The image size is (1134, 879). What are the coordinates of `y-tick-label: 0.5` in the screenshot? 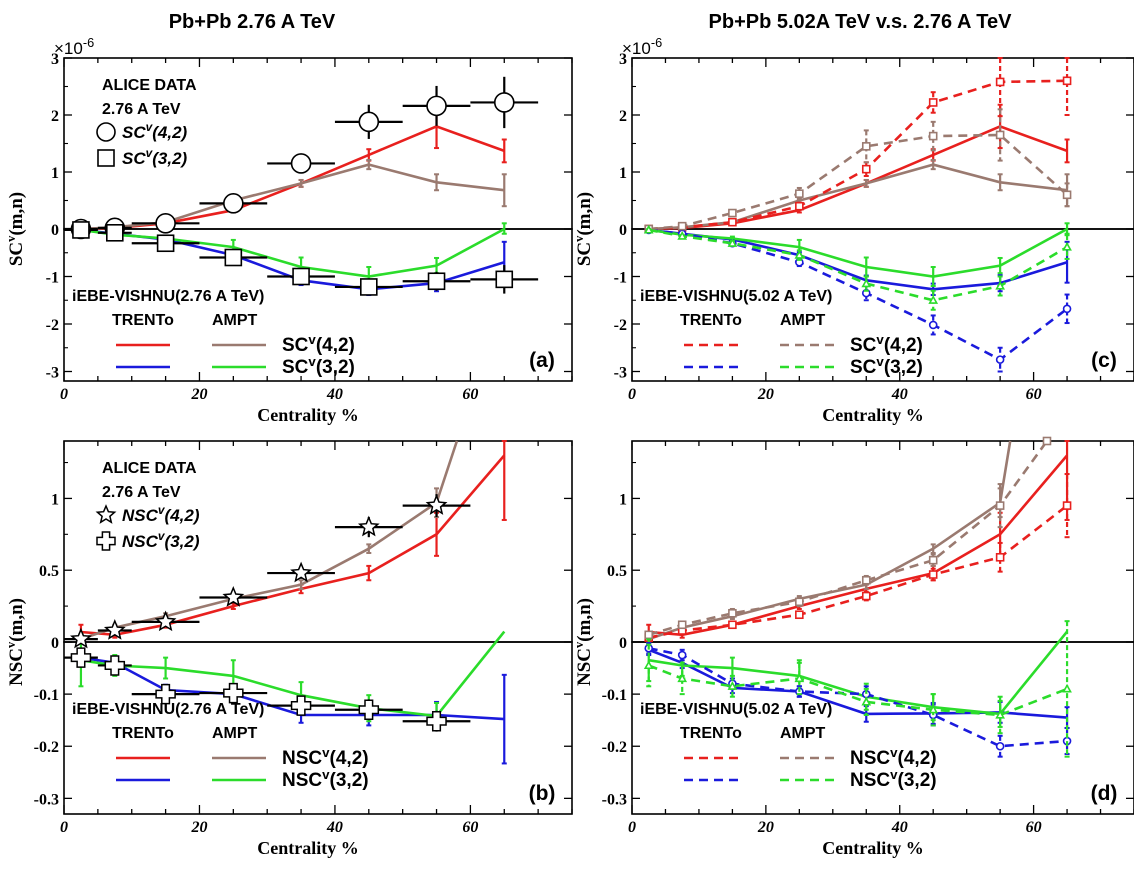 It's located at (49, 571).